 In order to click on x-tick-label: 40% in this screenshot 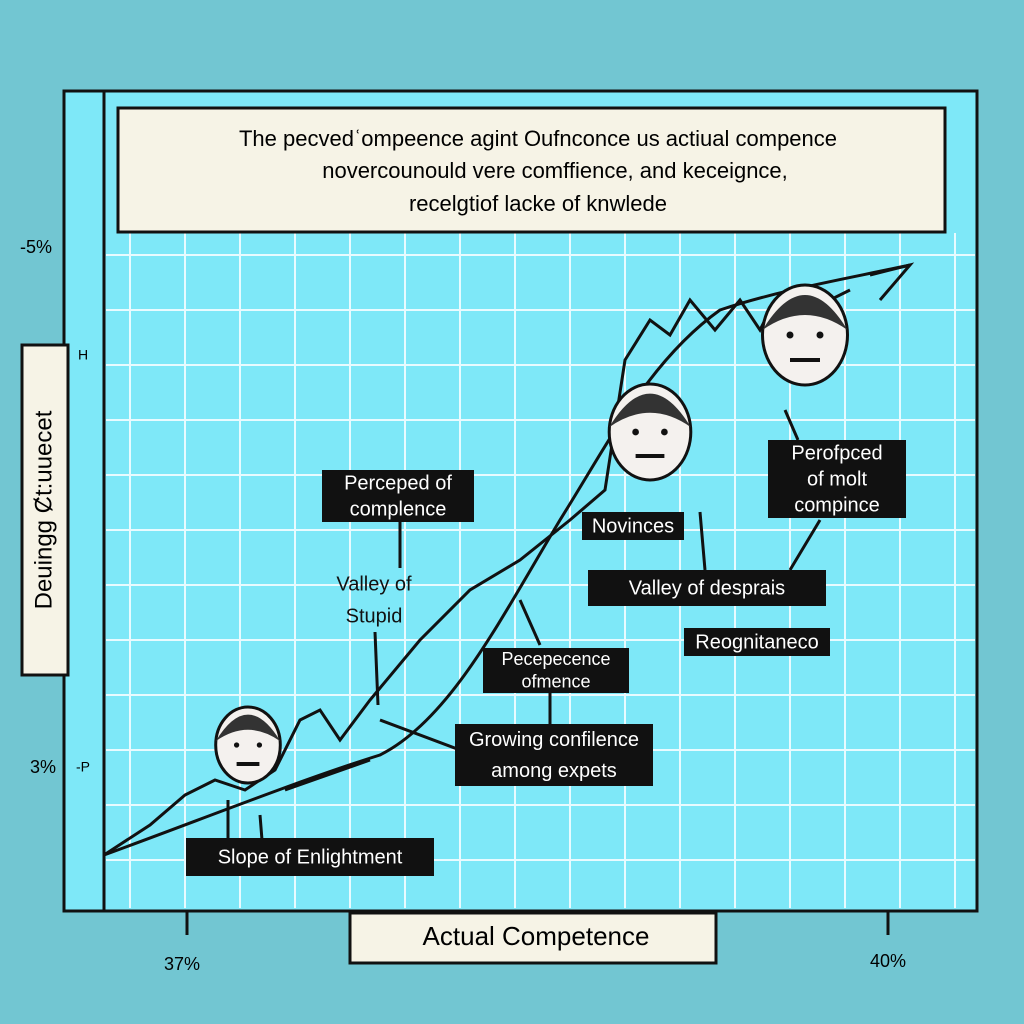, I will do `click(888, 961)`.